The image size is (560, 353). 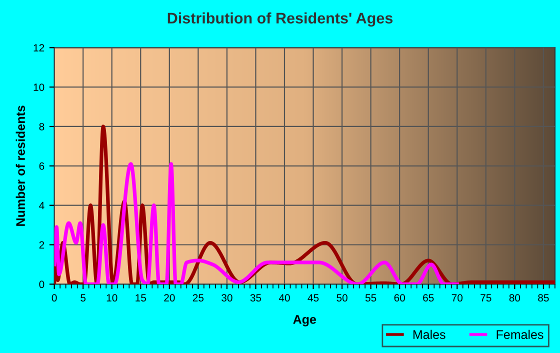 I want to click on x-tick-label: 25, so click(x=198, y=298).